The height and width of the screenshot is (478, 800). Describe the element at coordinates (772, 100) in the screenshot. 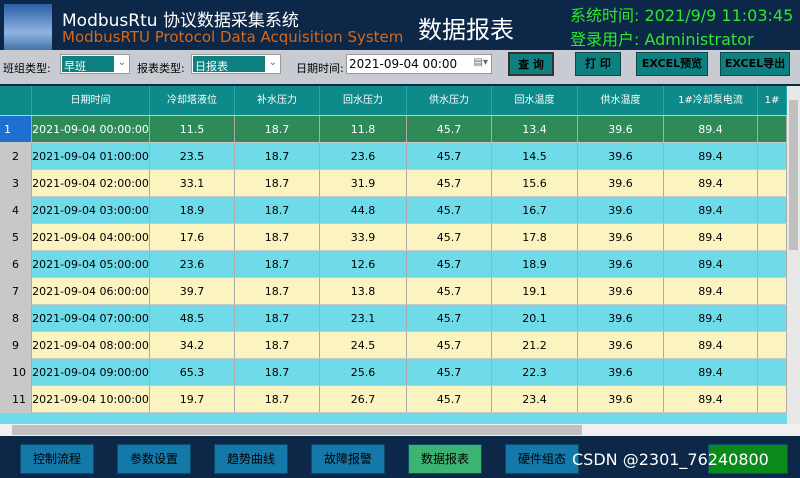

I see `column-header: 1#` at that location.